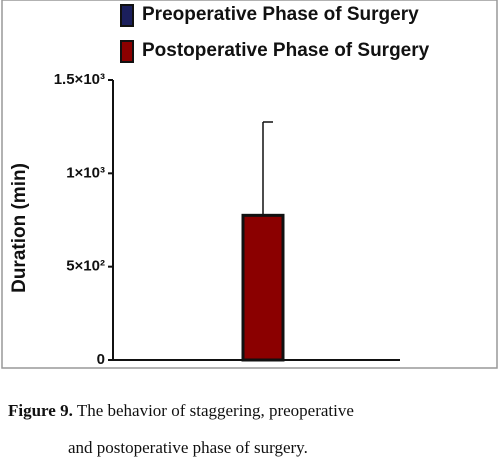 The width and height of the screenshot is (499, 464). I want to click on caption-line: and postoperative phase of surgery., so click(188, 447).